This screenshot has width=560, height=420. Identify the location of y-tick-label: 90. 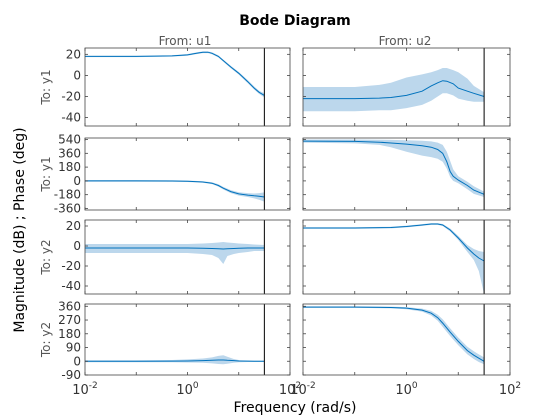
(73, 348).